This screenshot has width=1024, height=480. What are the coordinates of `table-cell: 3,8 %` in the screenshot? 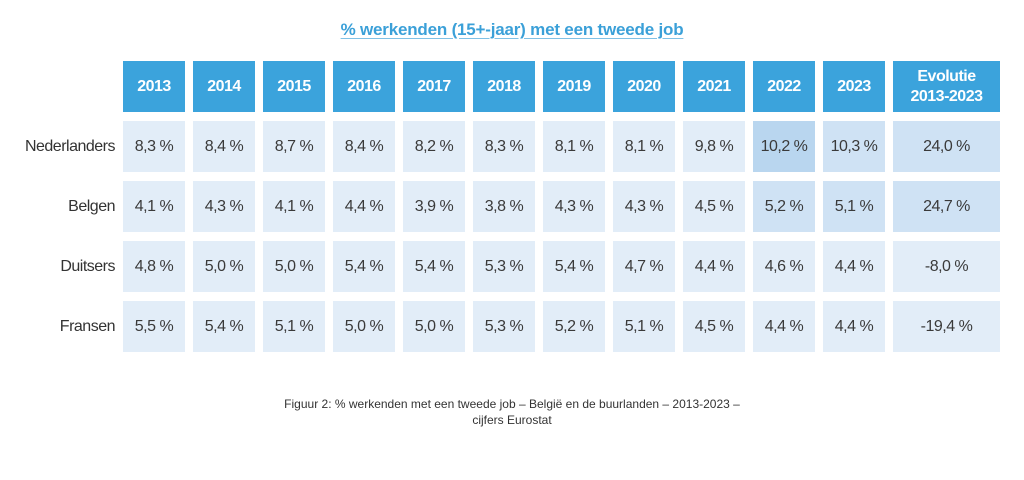 It's located at (504, 206).